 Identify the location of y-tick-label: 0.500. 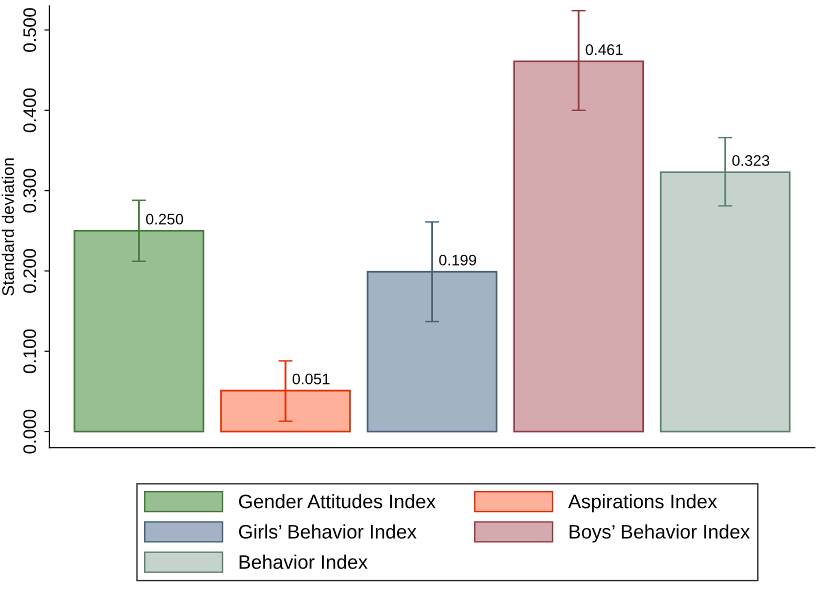
(29, 30).